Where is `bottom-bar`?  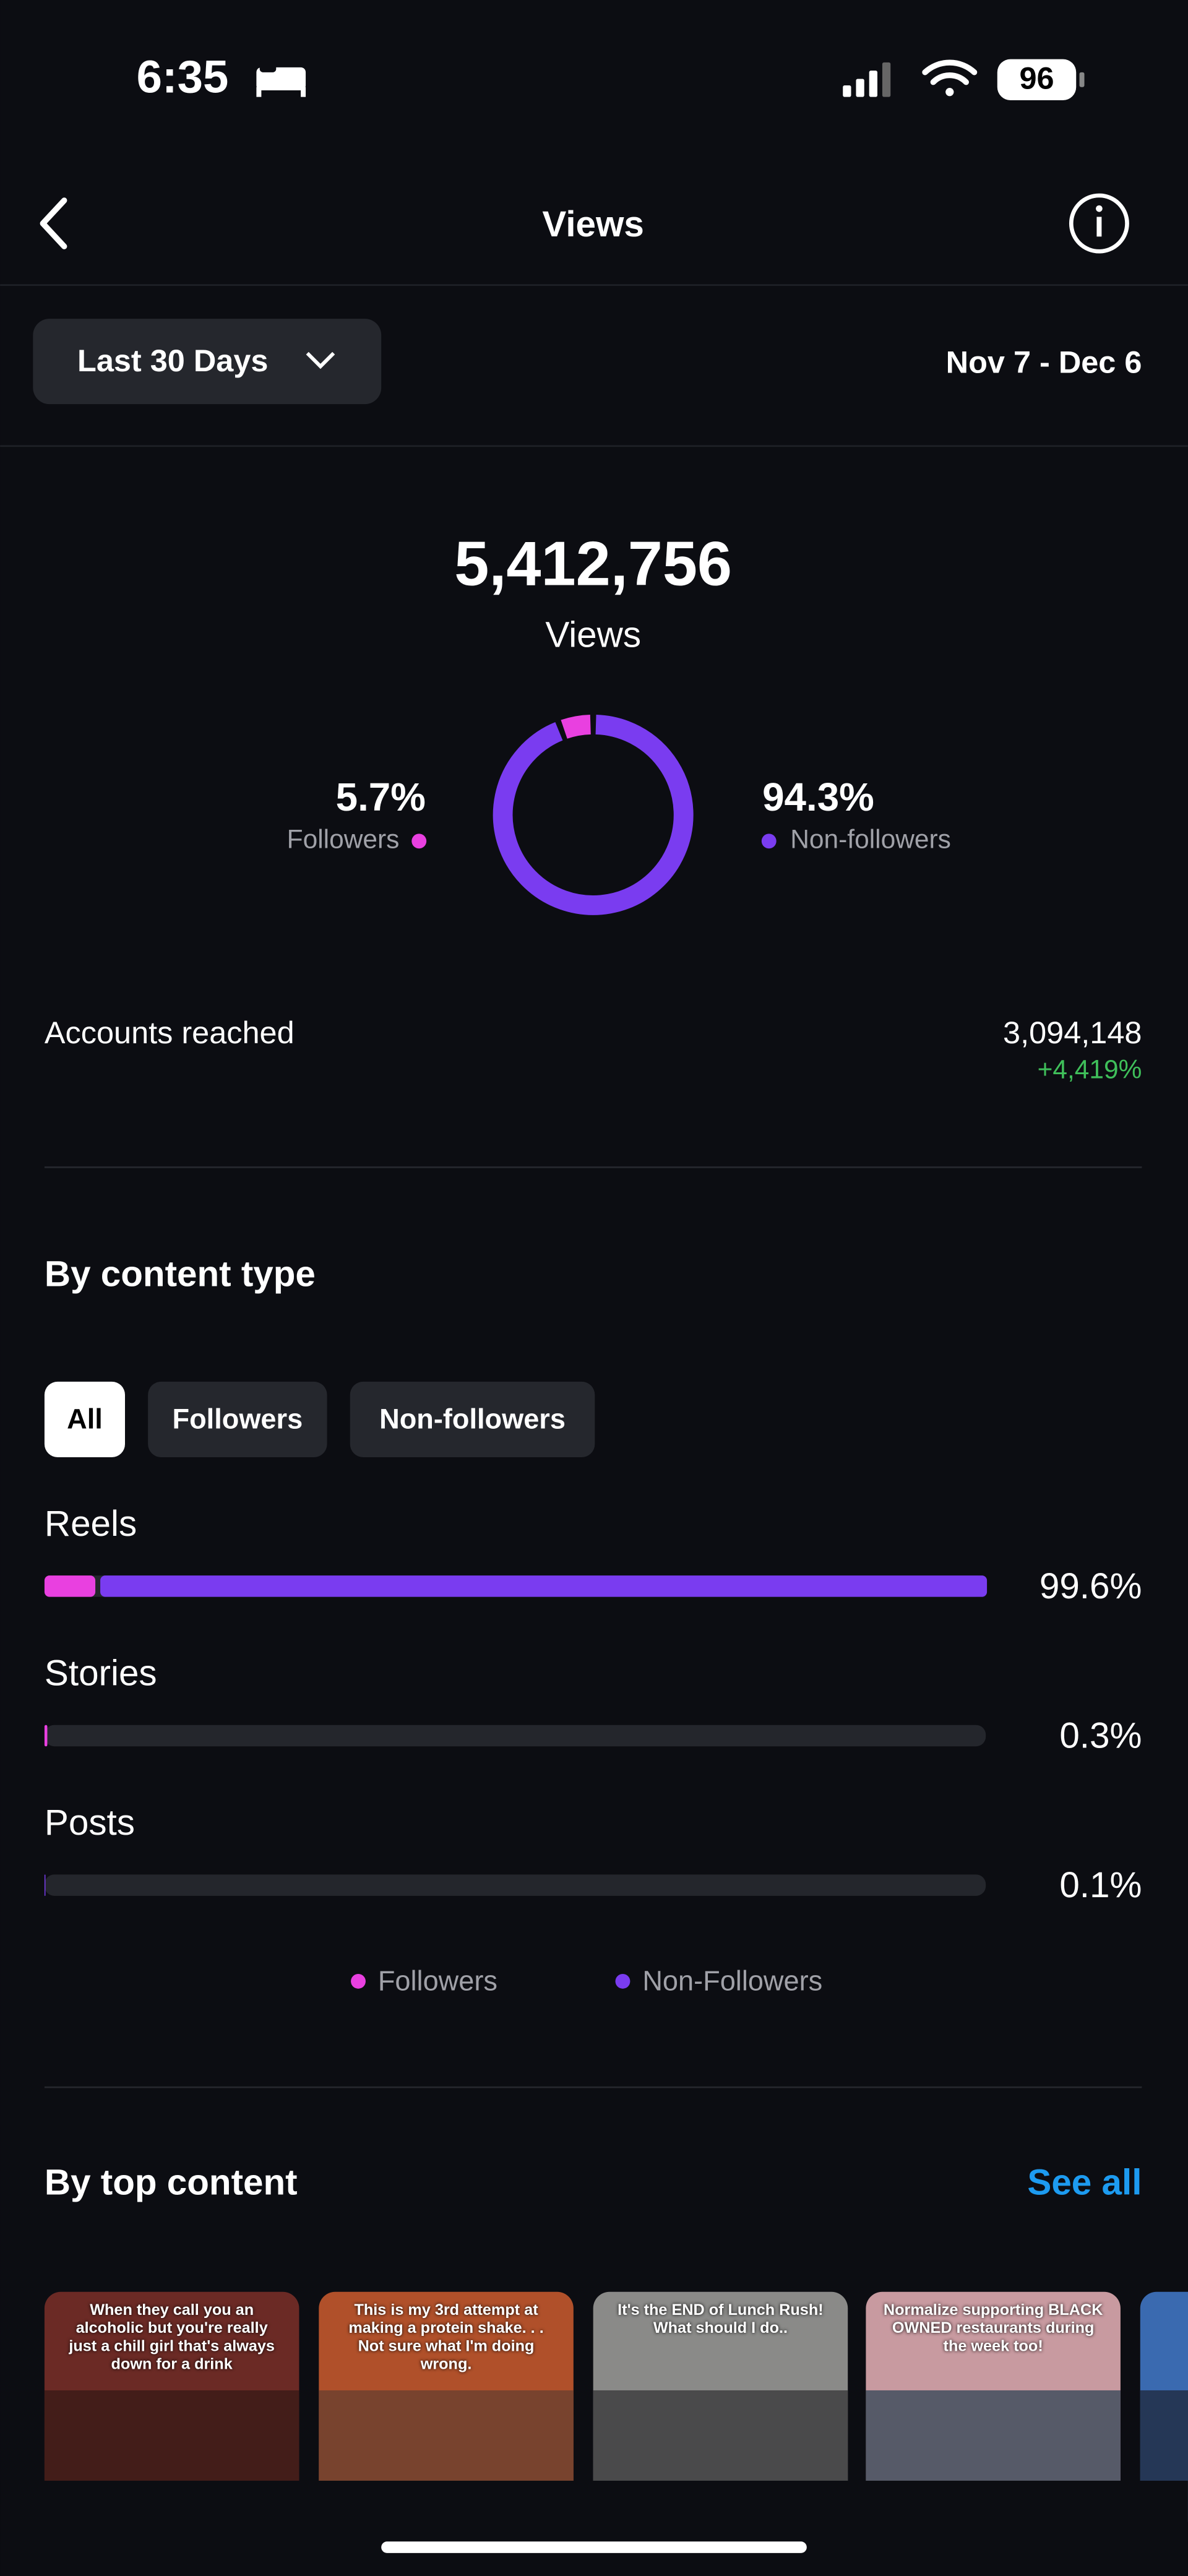 bottom-bar is located at coordinates (594, 2528).